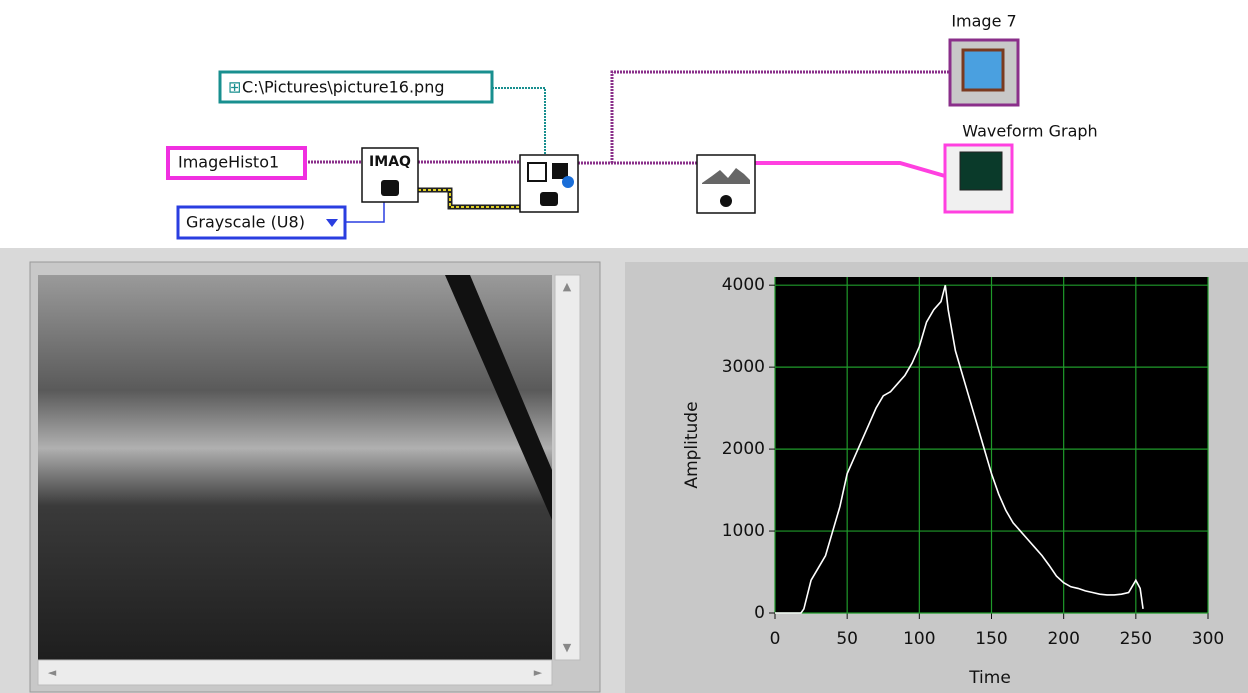 The image size is (1248, 693). What do you see at coordinates (538, 672) in the screenshot?
I see `scroll-right: ►` at bounding box center [538, 672].